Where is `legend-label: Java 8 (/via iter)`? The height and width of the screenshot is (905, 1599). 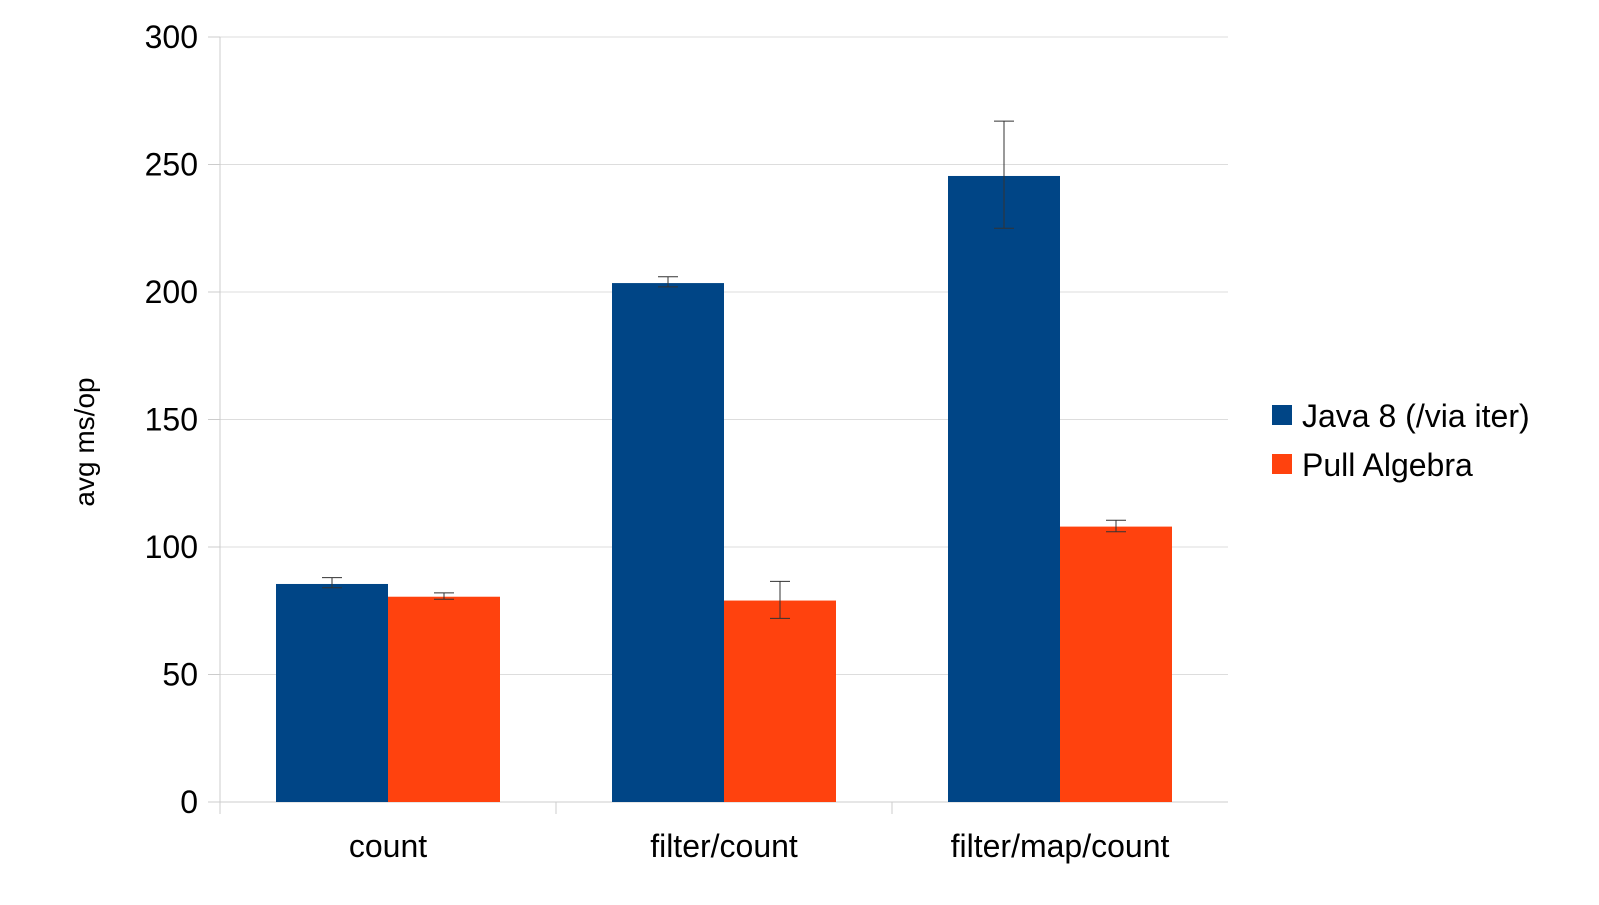
legend-label: Java 8 (/via iter) is located at coordinates (1416, 416).